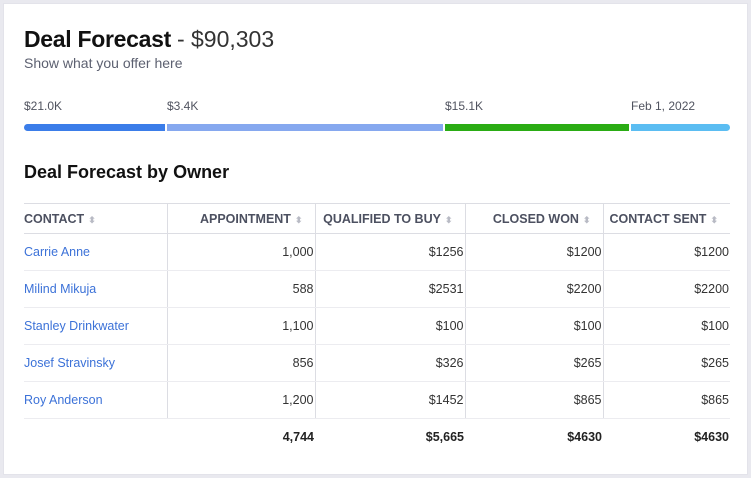 The image size is (751, 478). What do you see at coordinates (240, 400) in the screenshot?
I see `table-cell: 1,200` at bounding box center [240, 400].